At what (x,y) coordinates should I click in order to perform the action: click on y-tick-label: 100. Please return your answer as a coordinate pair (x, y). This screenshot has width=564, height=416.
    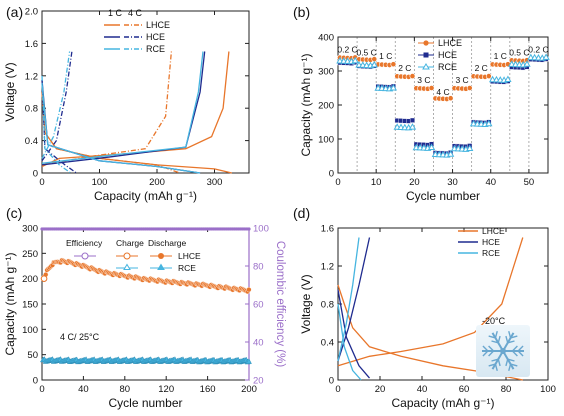
    Looking at the image, I should click on (30, 330).